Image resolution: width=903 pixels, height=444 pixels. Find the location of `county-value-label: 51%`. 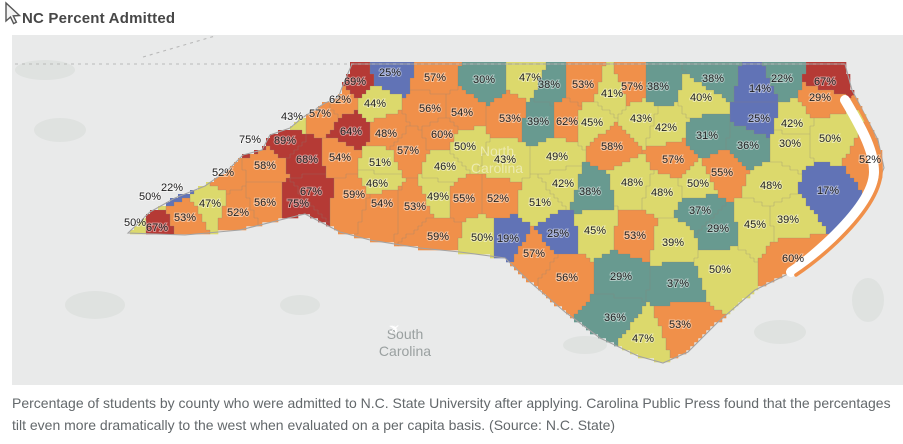

county-value-label: 51% is located at coordinates (540, 203).